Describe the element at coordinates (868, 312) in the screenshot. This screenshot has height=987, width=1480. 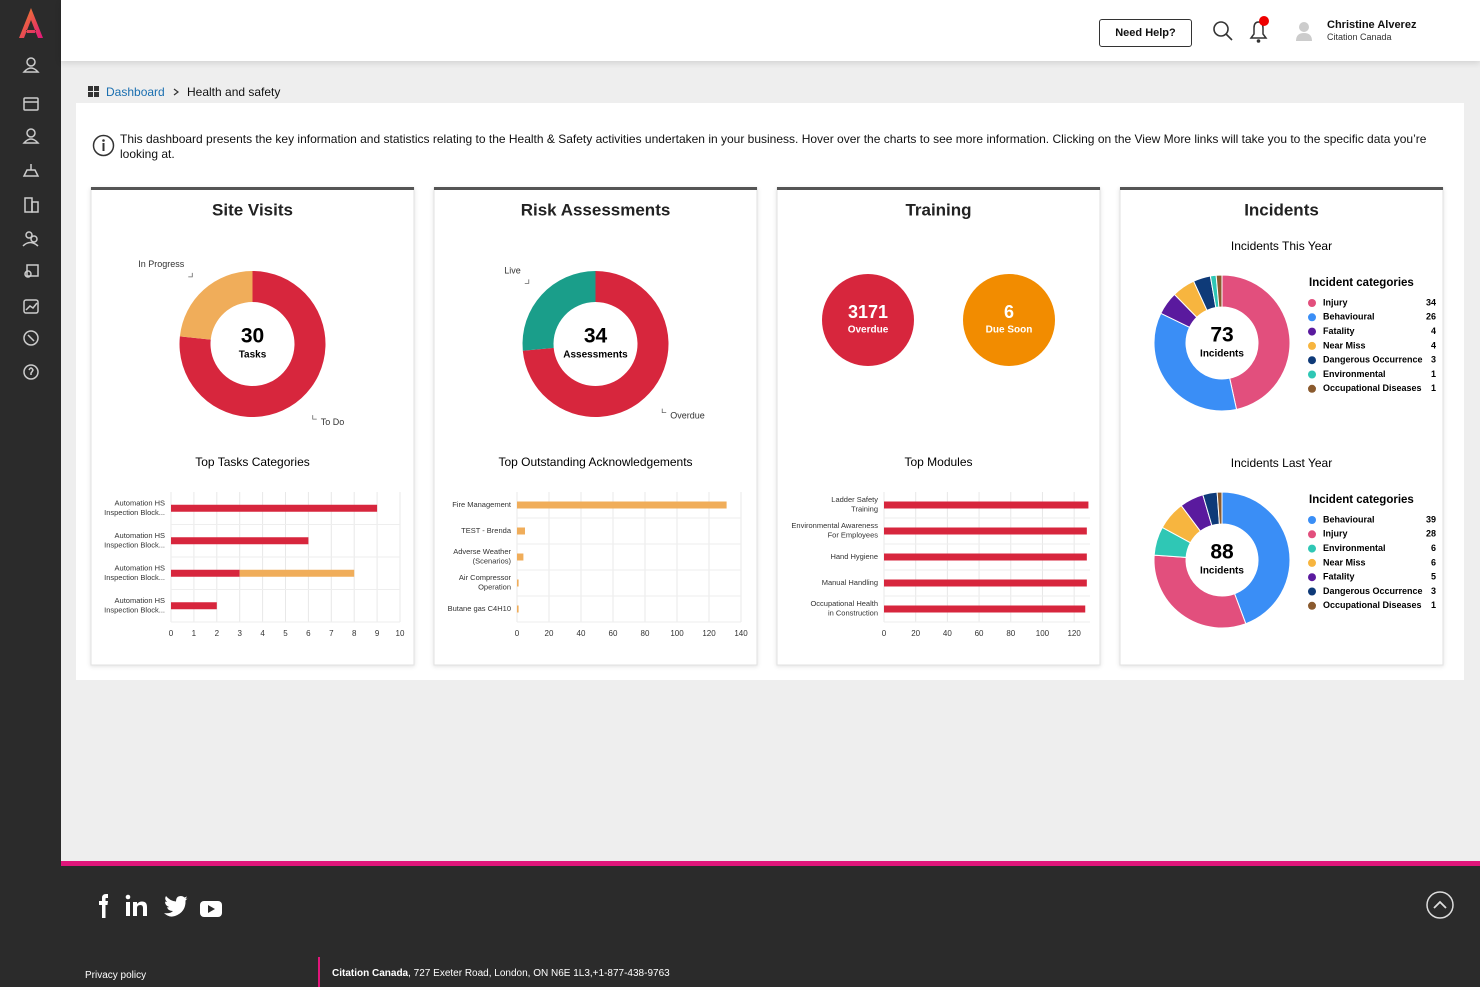
I see `badge-value: 3171` at that location.